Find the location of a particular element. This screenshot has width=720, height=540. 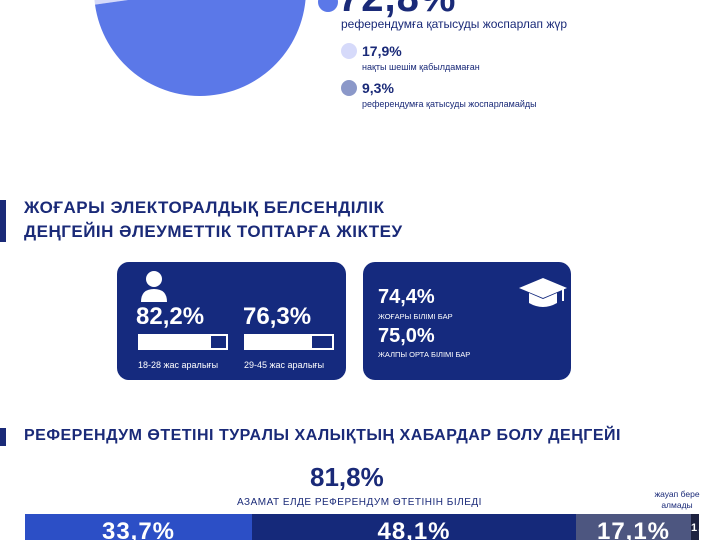

legend-dot-plan is located at coordinates (328, 6).